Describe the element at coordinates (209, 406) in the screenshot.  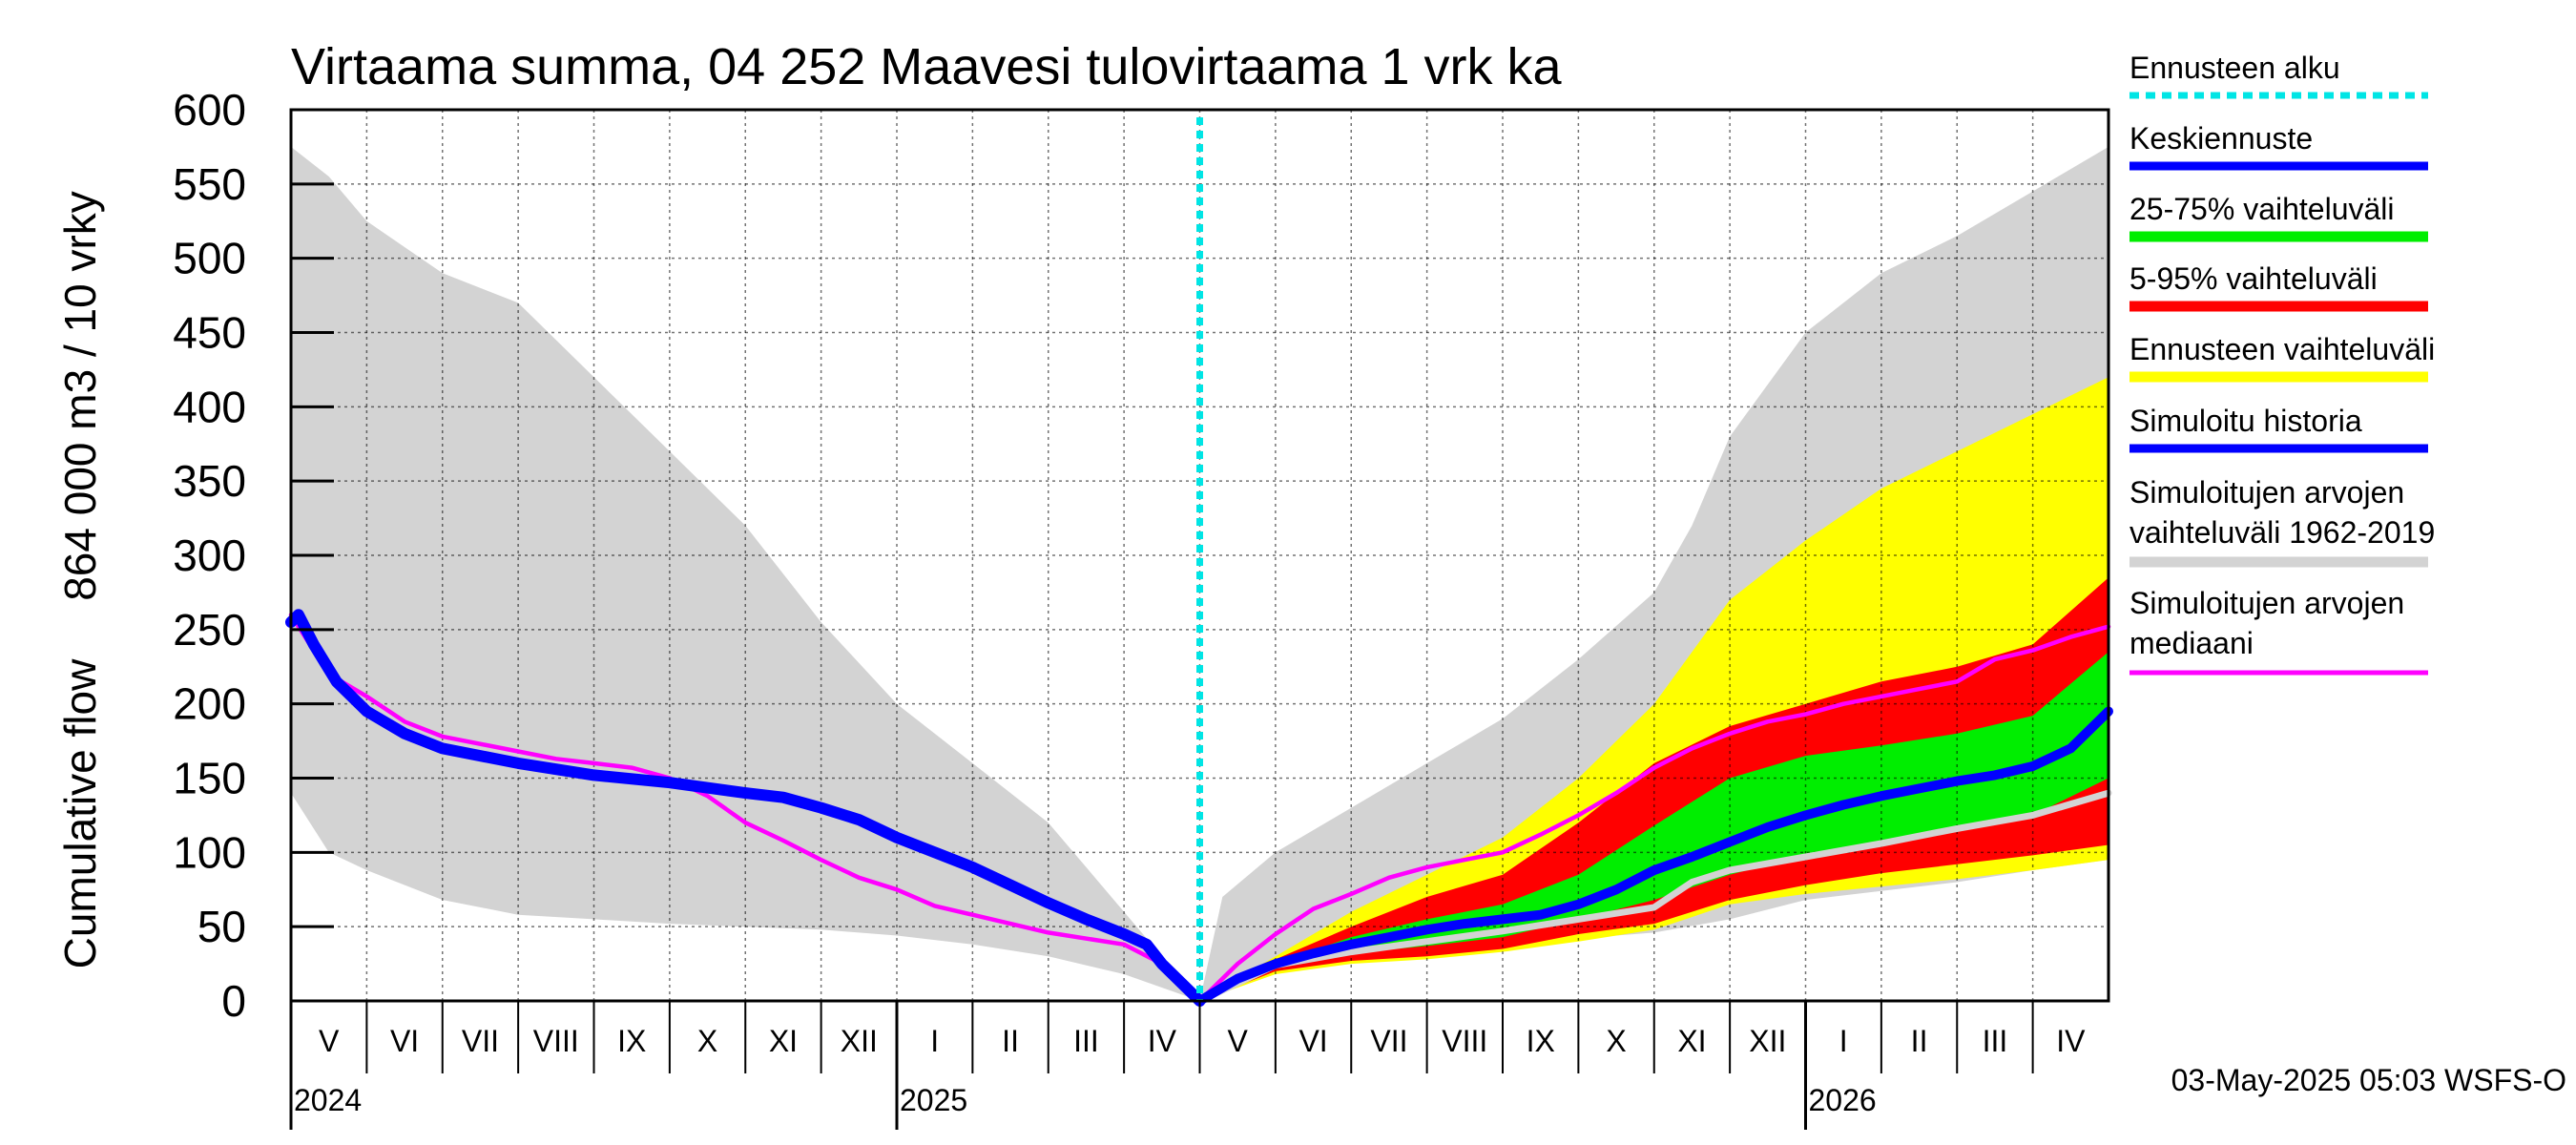
I see `y-tick-label: 400` at that location.